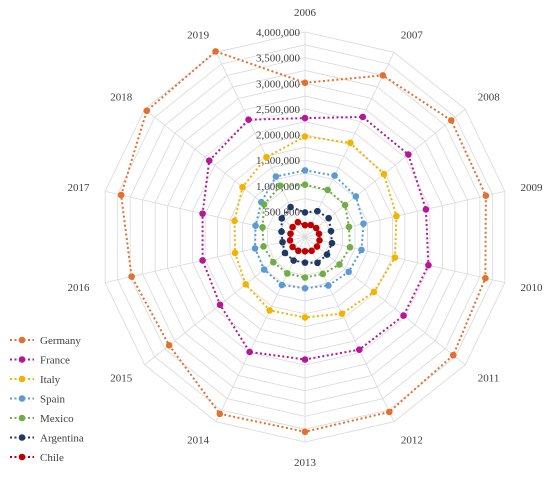  Describe the element at coordinates (52, 458) in the screenshot. I see `legend-label: Chile` at that location.